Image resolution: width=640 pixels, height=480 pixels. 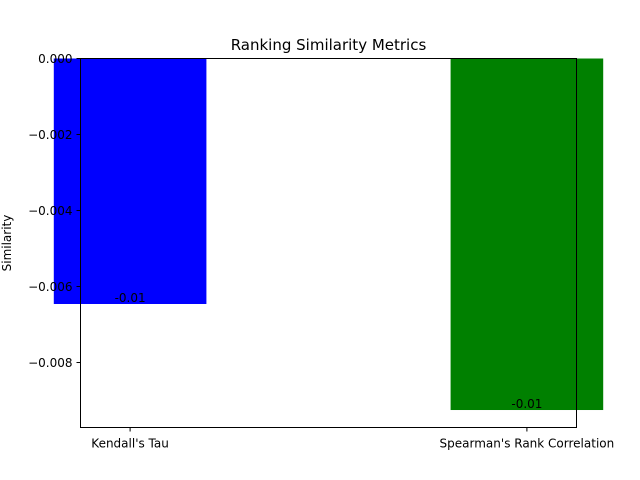 I want to click on y-tick-label-0: 0.000, so click(x=55, y=59).